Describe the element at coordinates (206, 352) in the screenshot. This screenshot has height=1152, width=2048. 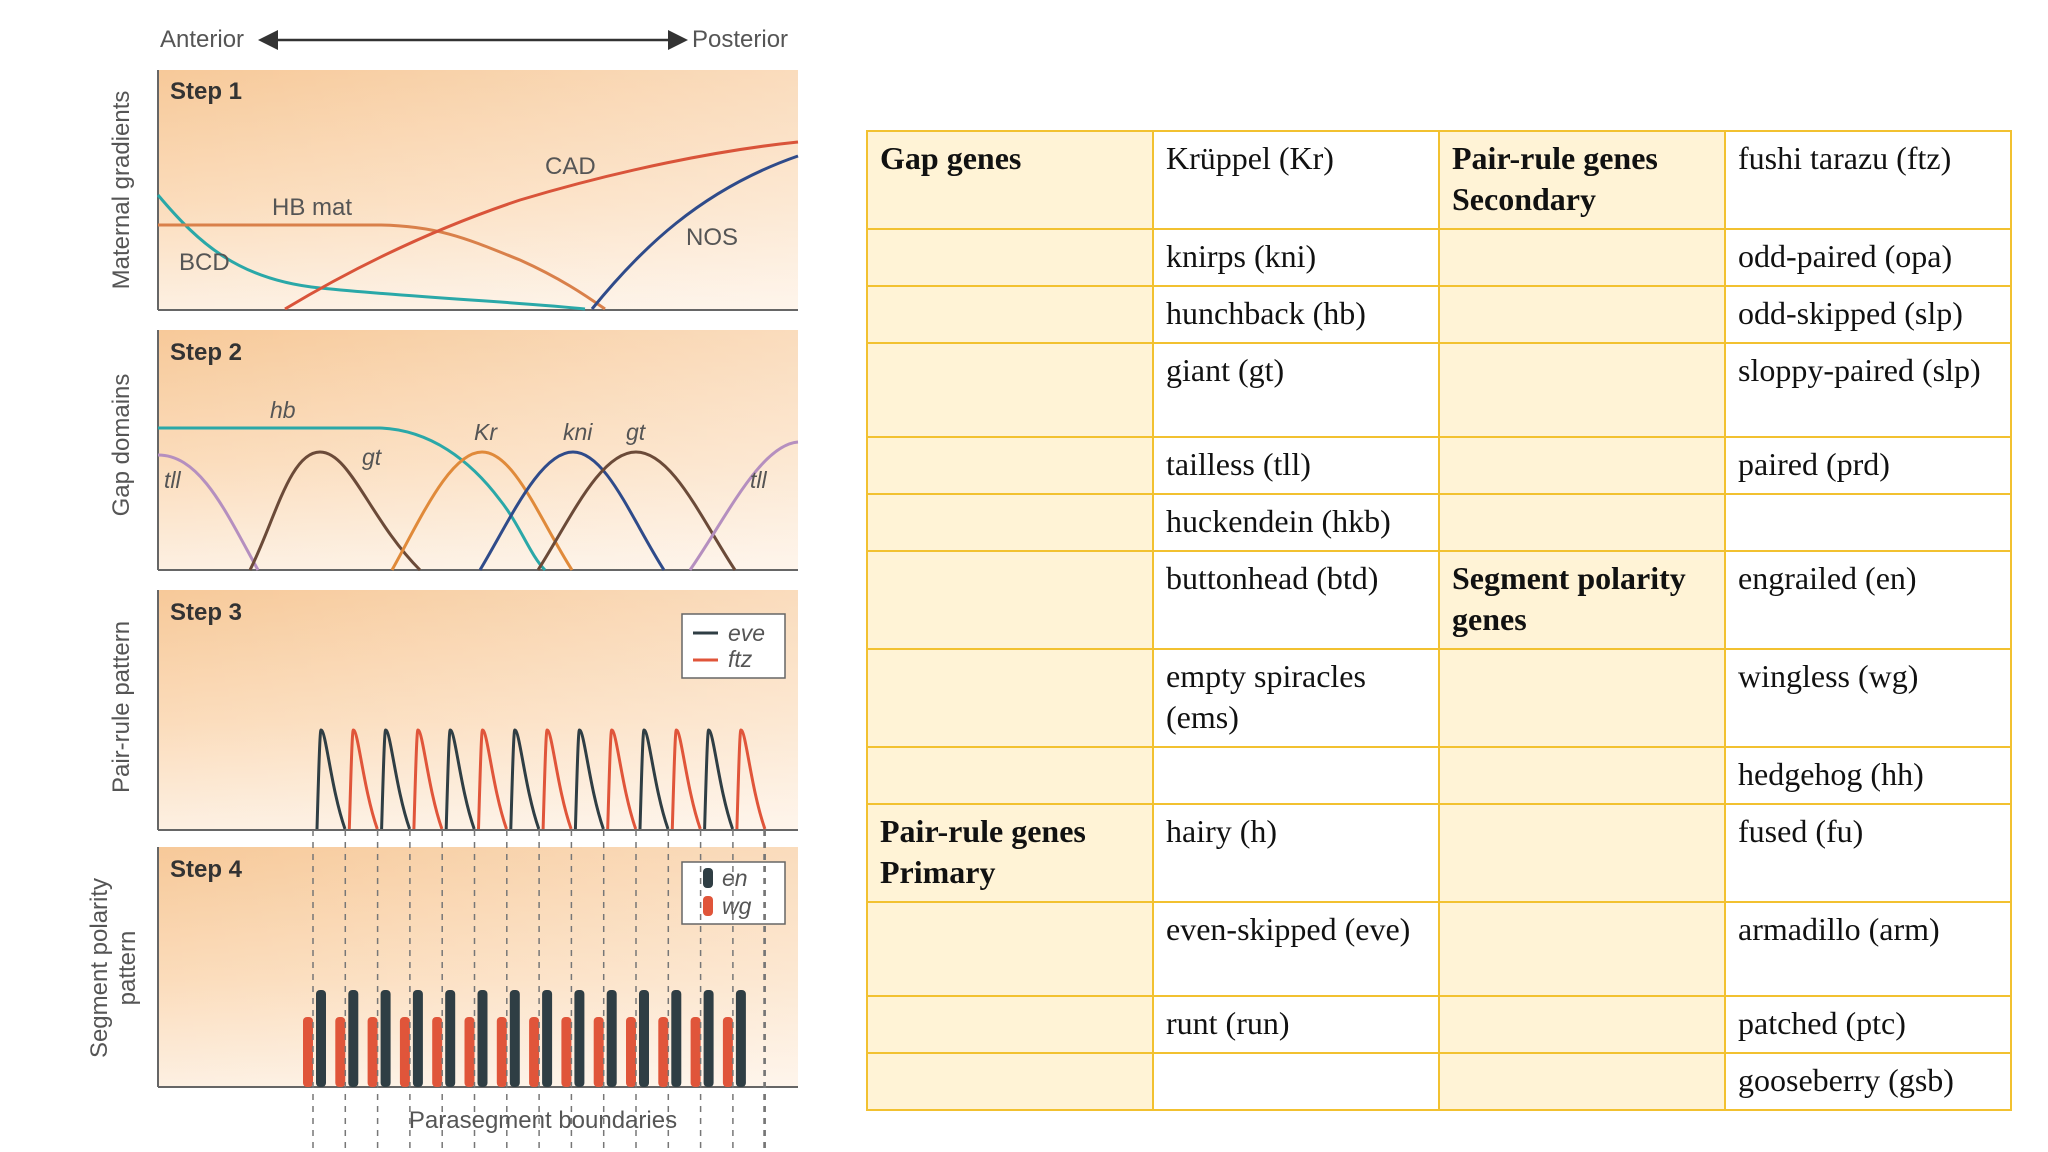
I see `step2-label: Step 2` at that location.